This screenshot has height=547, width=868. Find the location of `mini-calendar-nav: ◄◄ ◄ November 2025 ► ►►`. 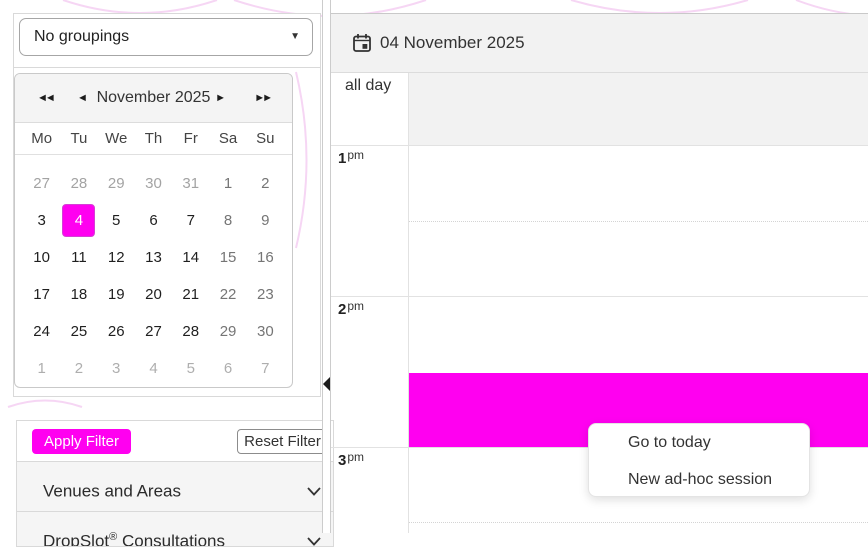

mini-calendar-nav: ◄◄ ◄ November 2025 ► ►► is located at coordinates (153, 98).